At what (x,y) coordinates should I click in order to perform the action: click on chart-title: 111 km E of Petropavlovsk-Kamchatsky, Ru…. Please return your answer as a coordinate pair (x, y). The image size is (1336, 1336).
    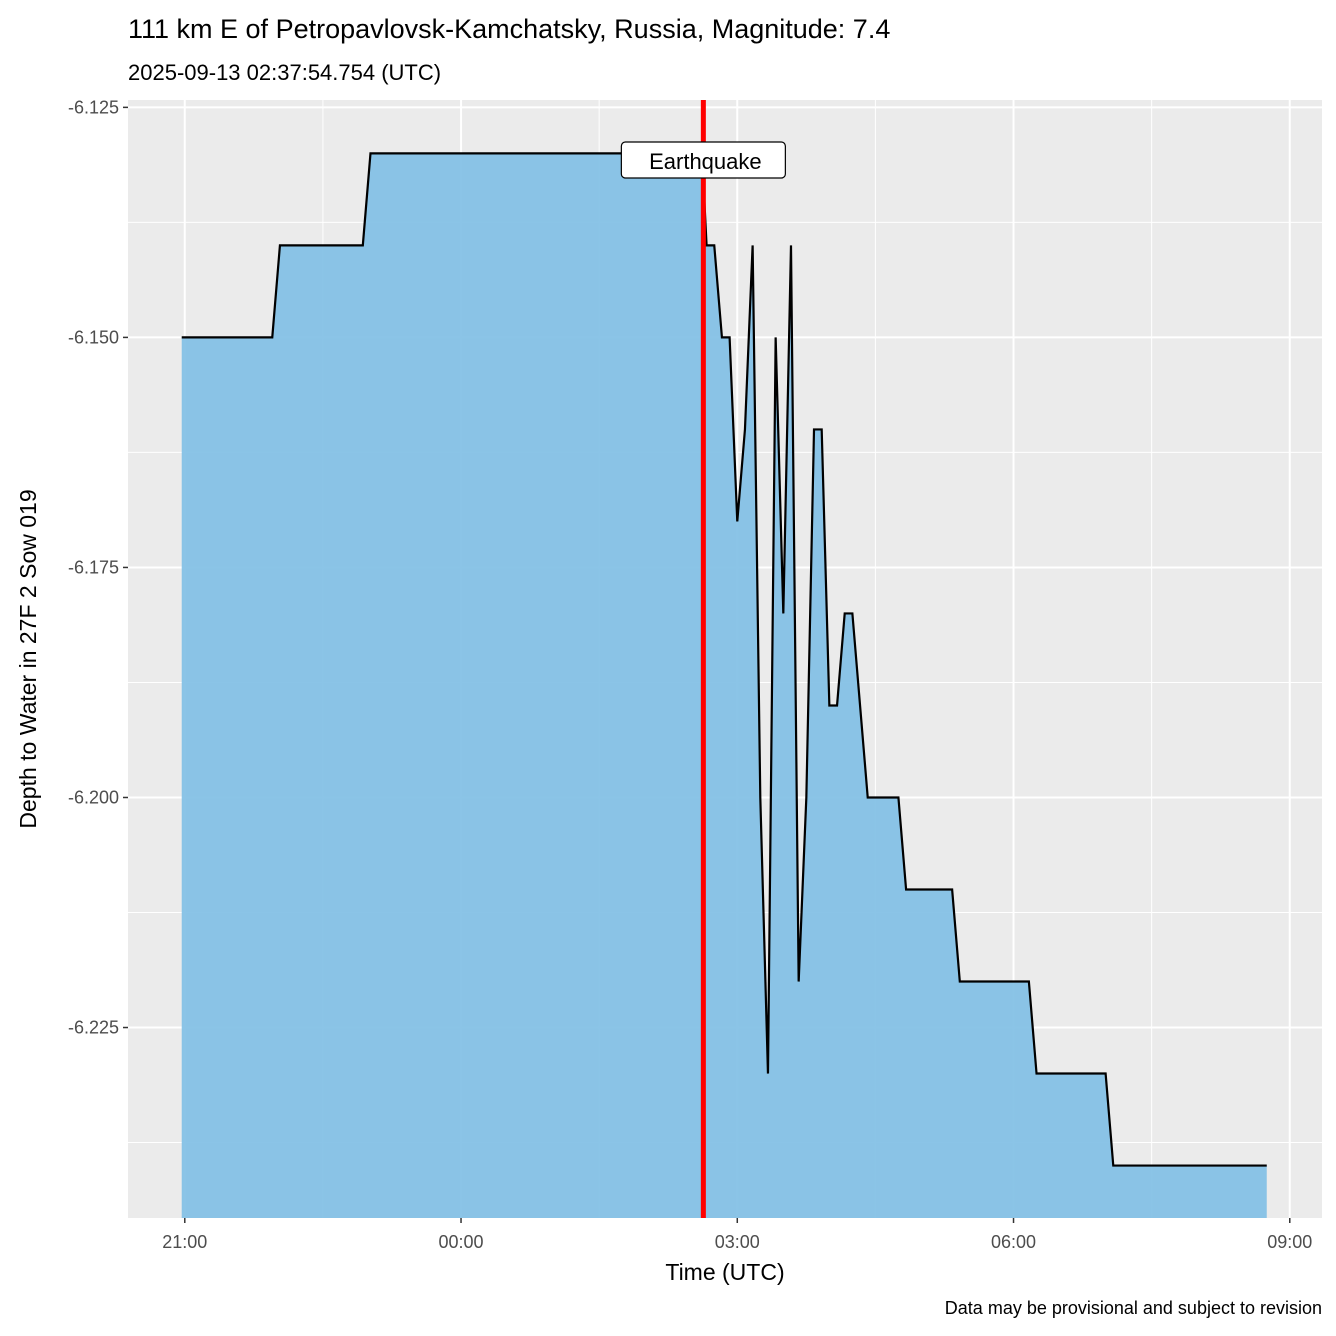
    Looking at the image, I should click on (509, 29).